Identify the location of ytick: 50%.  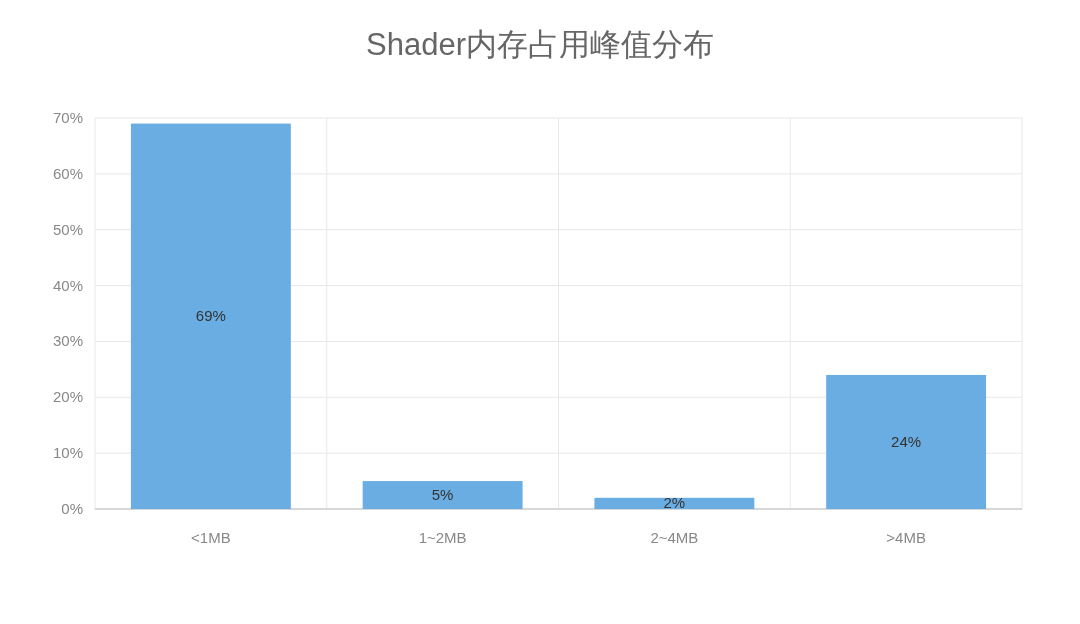
(67, 229).